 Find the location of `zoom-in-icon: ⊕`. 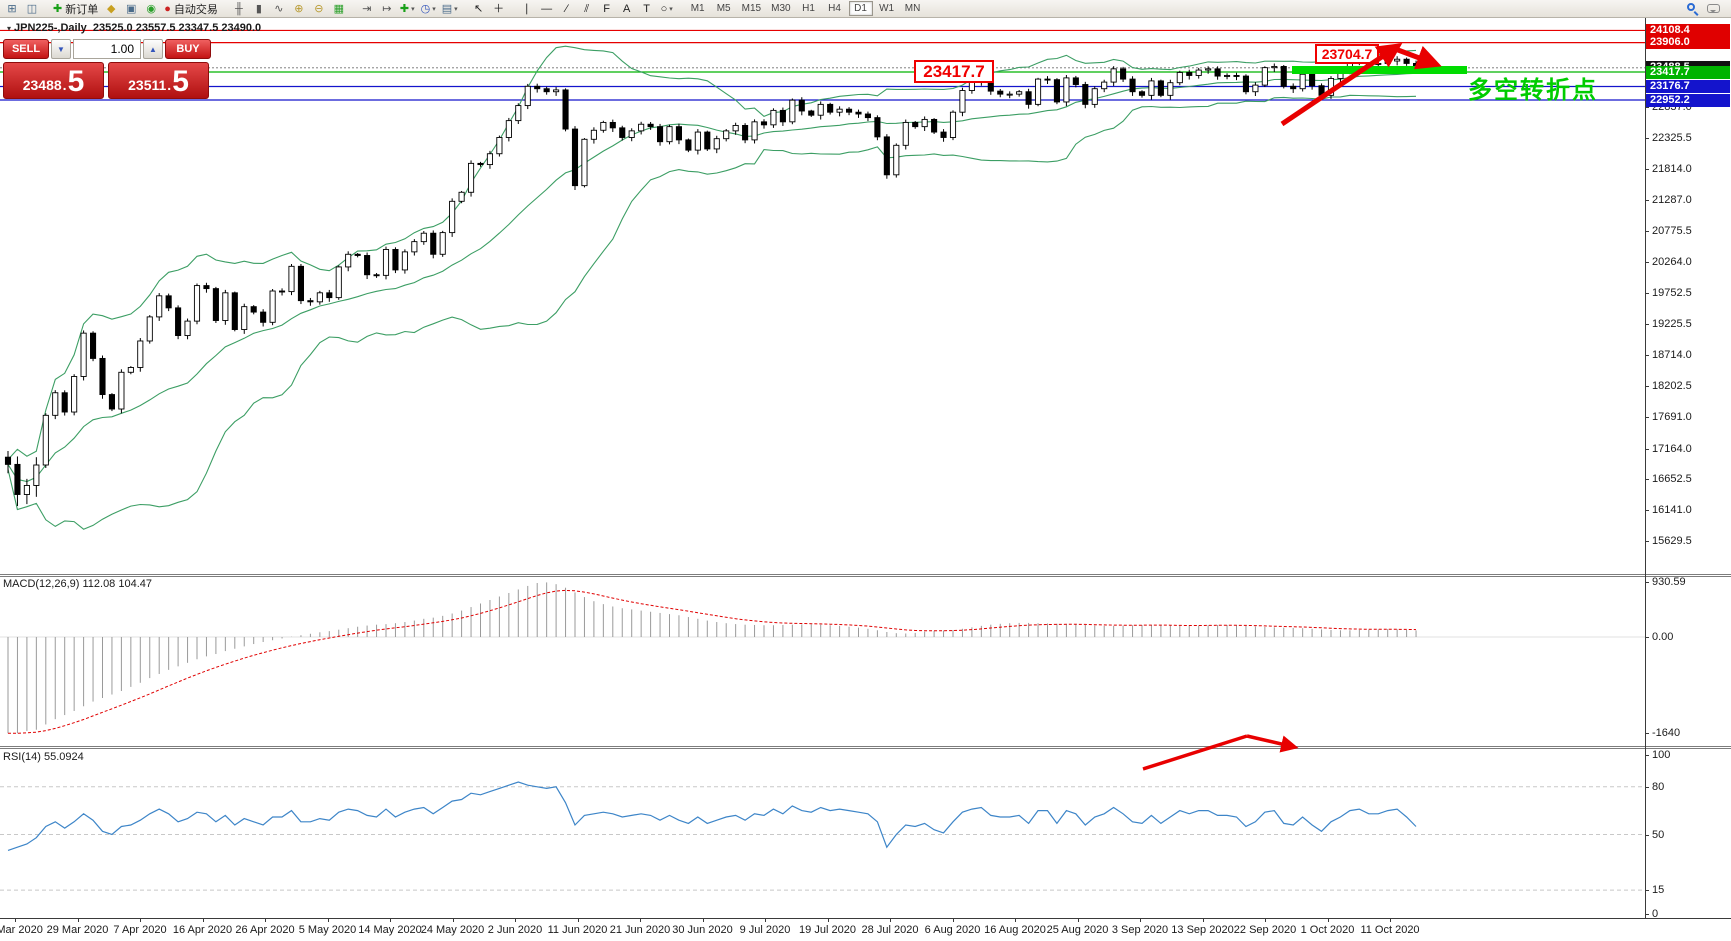

zoom-in-icon: ⊕ is located at coordinates (299, 9).